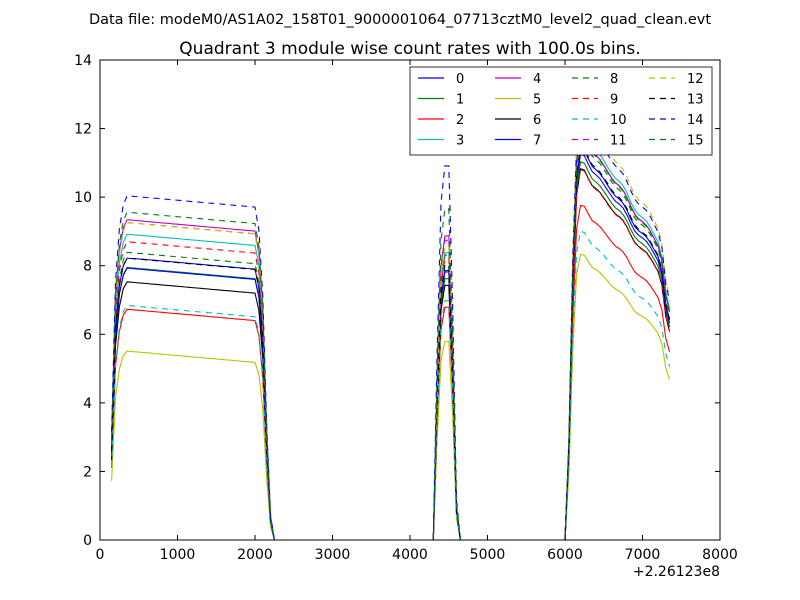 The image size is (800, 600). What do you see at coordinates (695, 79) in the screenshot?
I see `legend-label-12: 12` at bounding box center [695, 79].